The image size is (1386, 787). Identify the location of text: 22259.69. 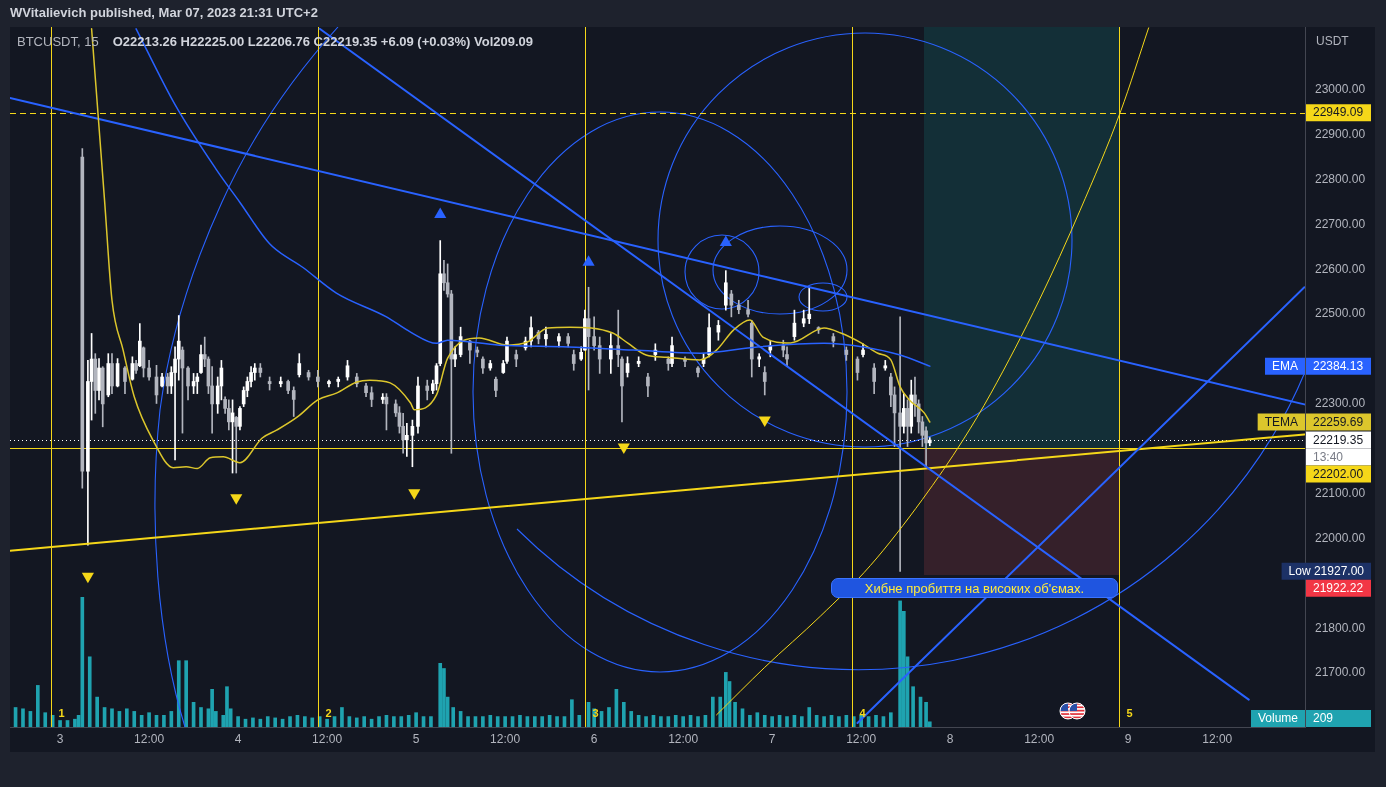
(1338, 421).